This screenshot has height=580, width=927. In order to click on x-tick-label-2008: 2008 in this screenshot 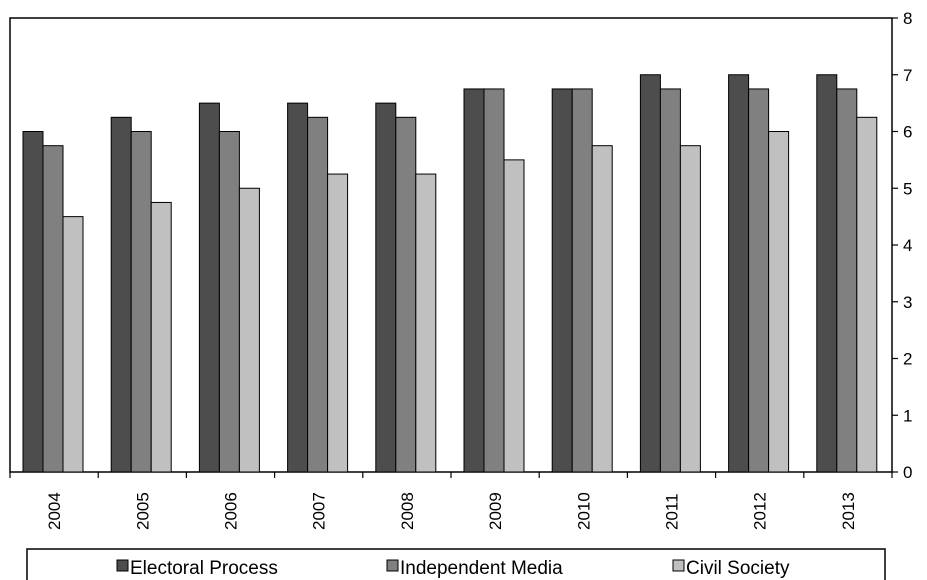, I will do `click(407, 511)`.